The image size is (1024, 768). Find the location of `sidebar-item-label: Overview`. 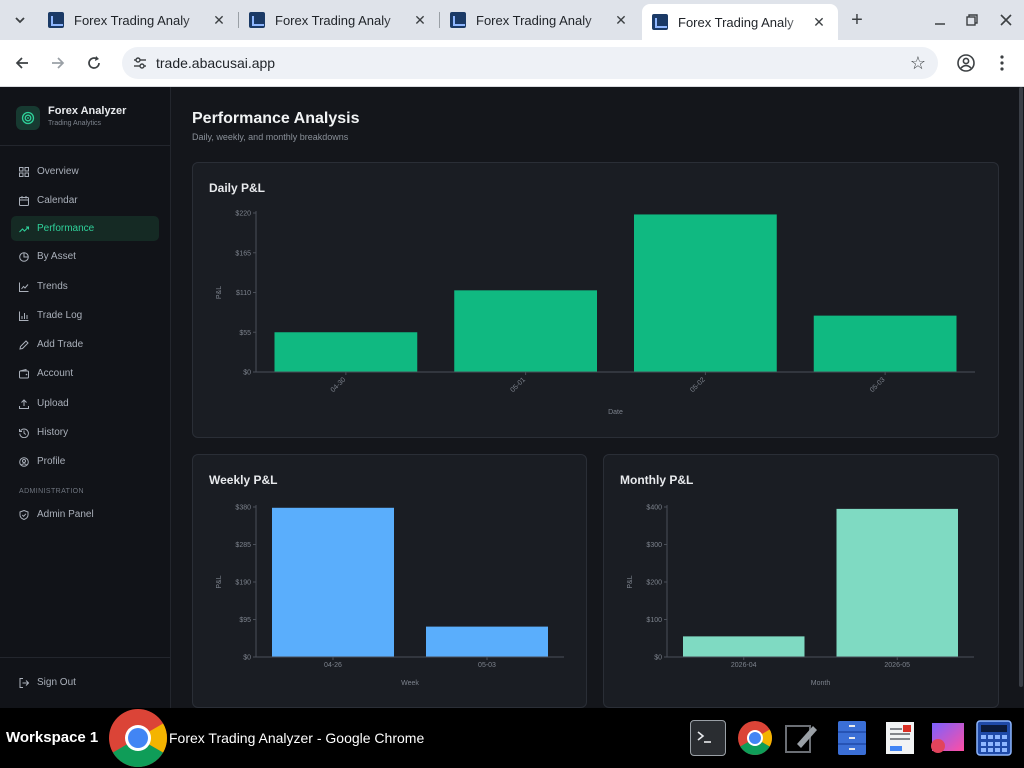

sidebar-item-label: Overview is located at coordinates (58, 171).